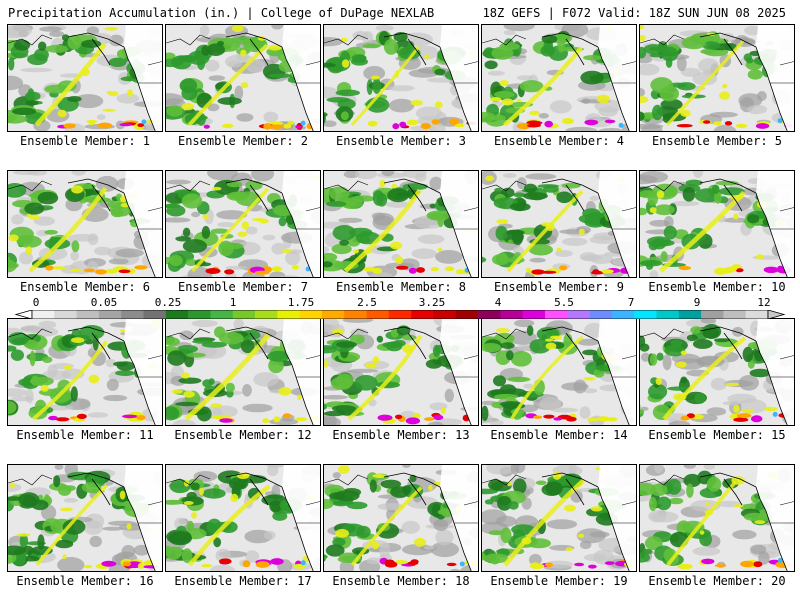 The image size is (800, 600). Describe the element at coordinates (85, 287) in the screenshot. I see `ensemble-member-label: Ensemble Member: 6` at that location.